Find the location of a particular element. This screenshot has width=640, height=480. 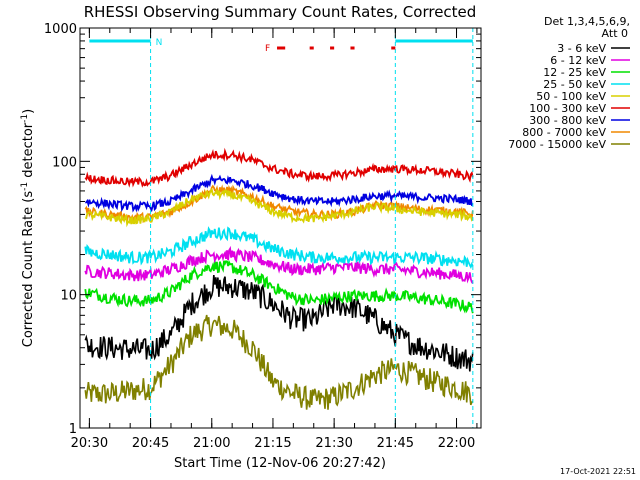

x-tick-label: 20:30 is located at coordinates (89, 443).